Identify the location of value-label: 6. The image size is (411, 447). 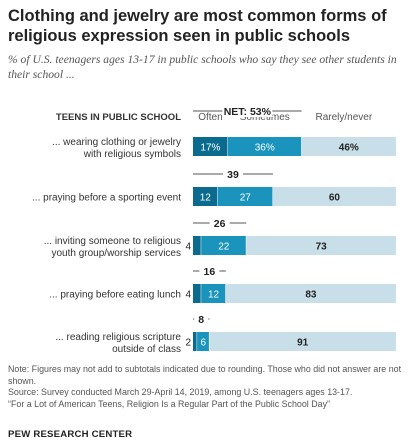
(203, 343).